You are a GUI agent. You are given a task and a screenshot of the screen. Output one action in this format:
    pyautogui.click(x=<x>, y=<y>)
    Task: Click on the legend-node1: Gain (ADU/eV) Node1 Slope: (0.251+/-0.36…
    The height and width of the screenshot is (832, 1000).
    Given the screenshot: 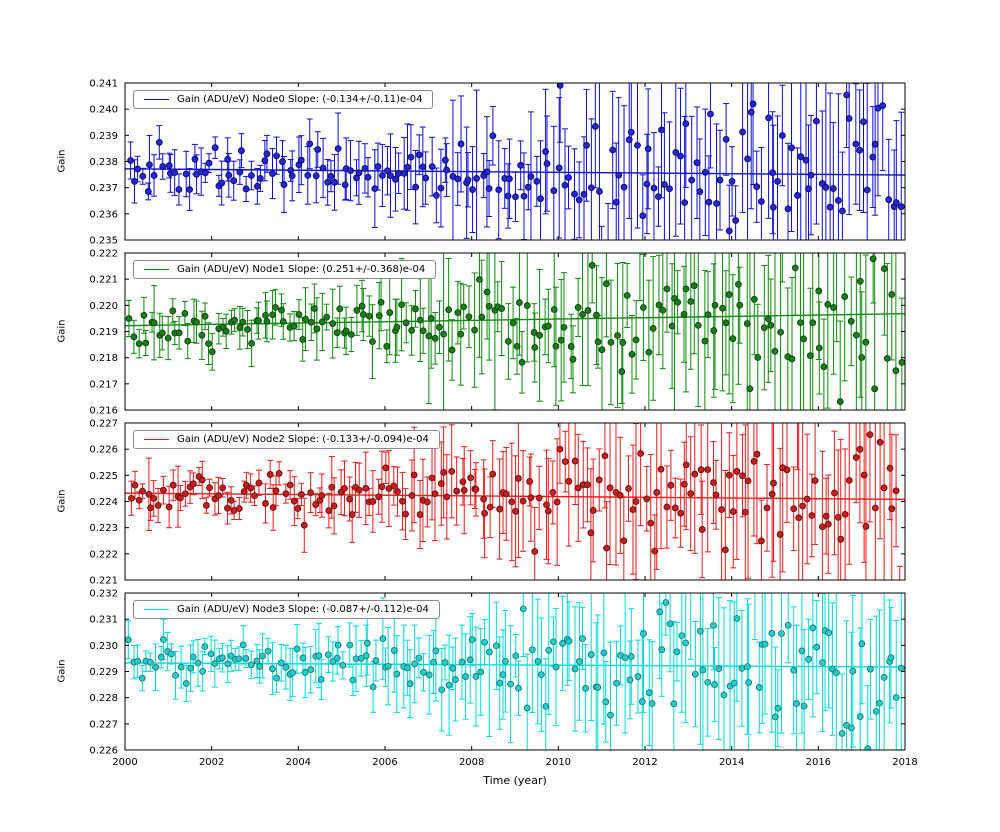 What is the action you would take?
    pyautogui.click(x=285, y=269)
    